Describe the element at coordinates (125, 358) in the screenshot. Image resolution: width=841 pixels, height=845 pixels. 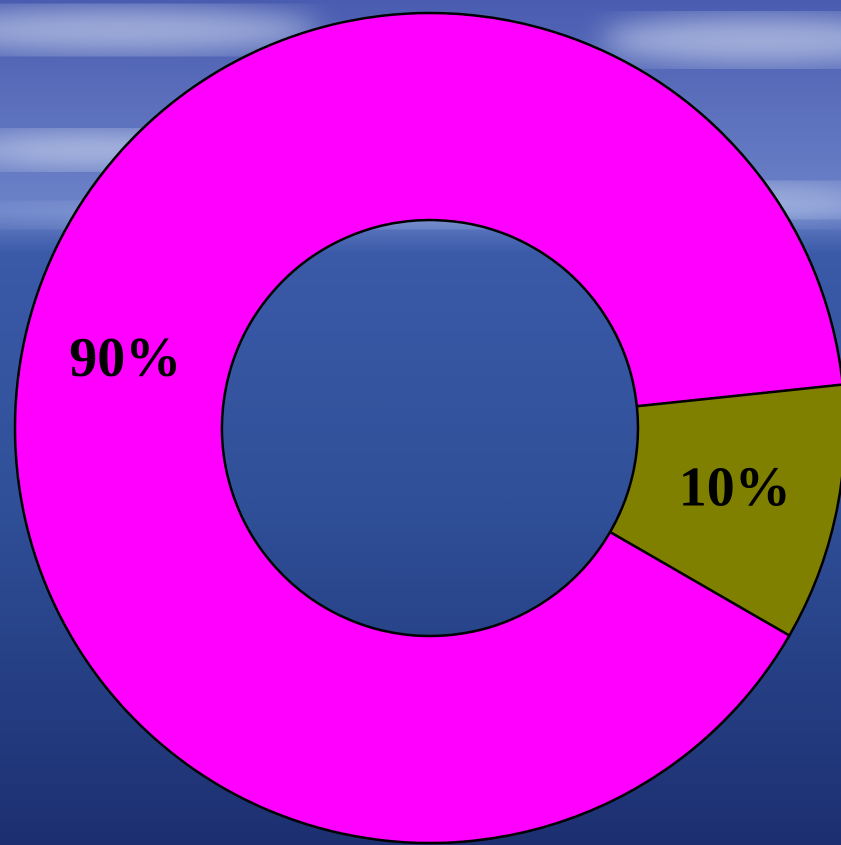
I see `value-label: 90%` at that location.